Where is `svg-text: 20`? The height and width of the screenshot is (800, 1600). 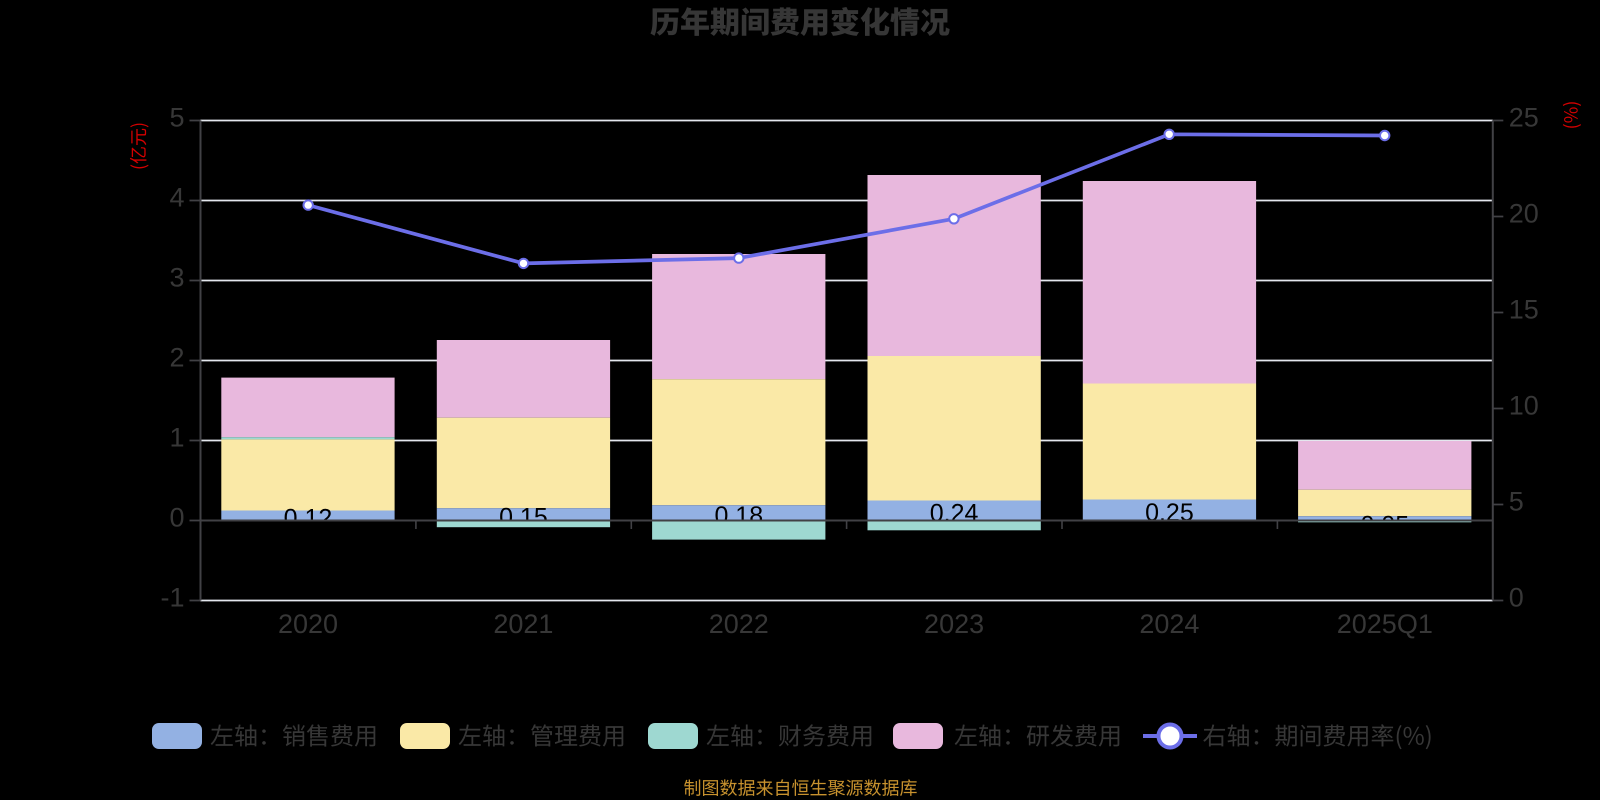 svg-text: 20 is located at coordinates (1524, 214).